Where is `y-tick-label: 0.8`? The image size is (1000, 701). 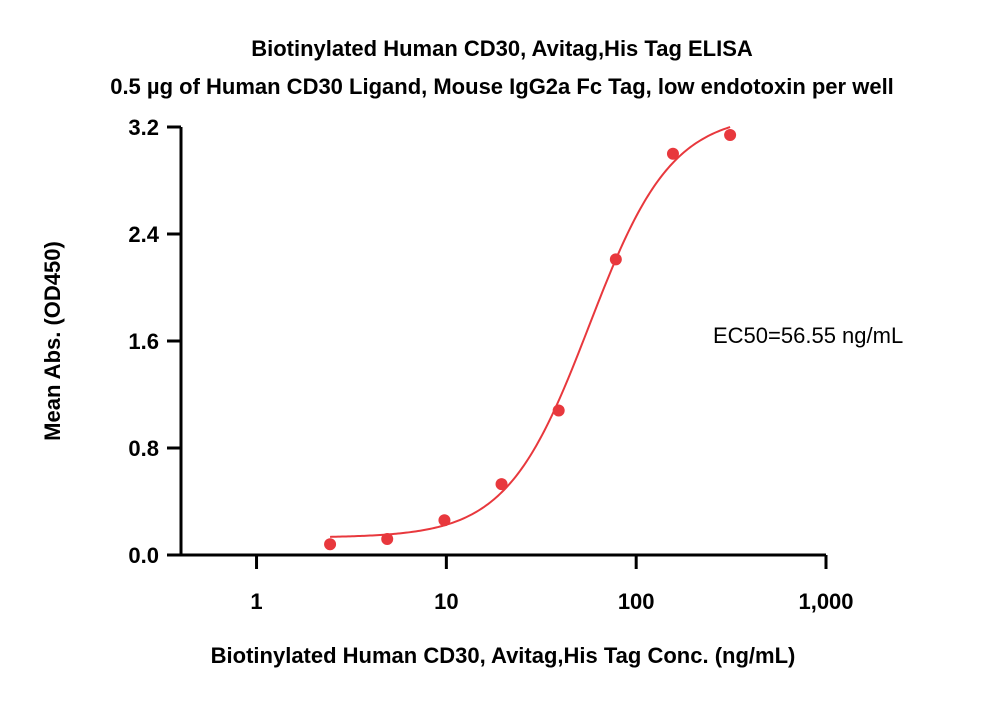 y-tick-label: 0.8 is located at coordinates (143, 448).